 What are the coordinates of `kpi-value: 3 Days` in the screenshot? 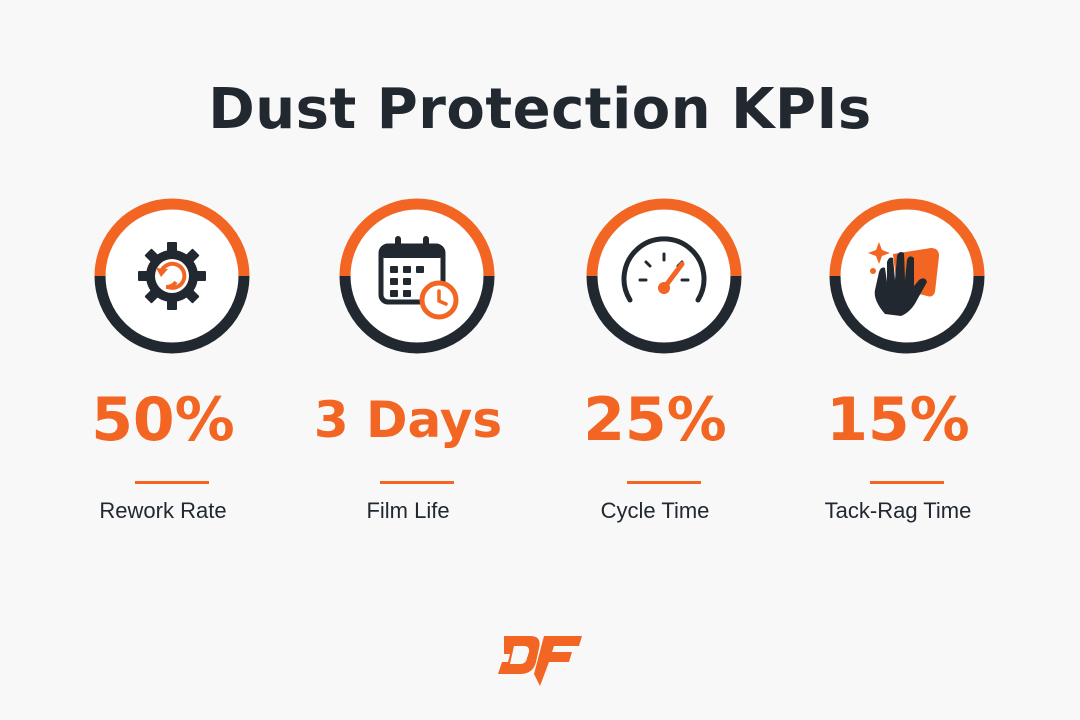 It's located at (408, 420).